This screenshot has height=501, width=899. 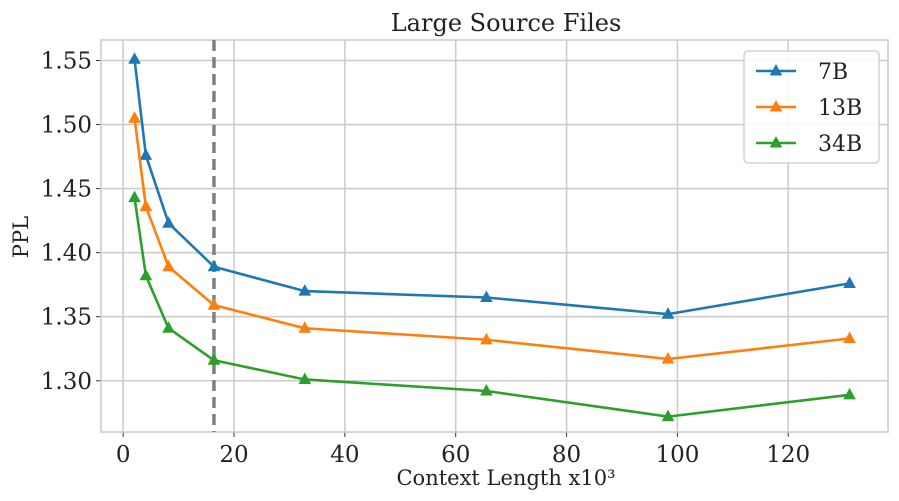 What do you see at coordinates (505, 478) in the screenshot?
I see `x-axis-label: Context Length x10³` at bounding box center [505, 478].